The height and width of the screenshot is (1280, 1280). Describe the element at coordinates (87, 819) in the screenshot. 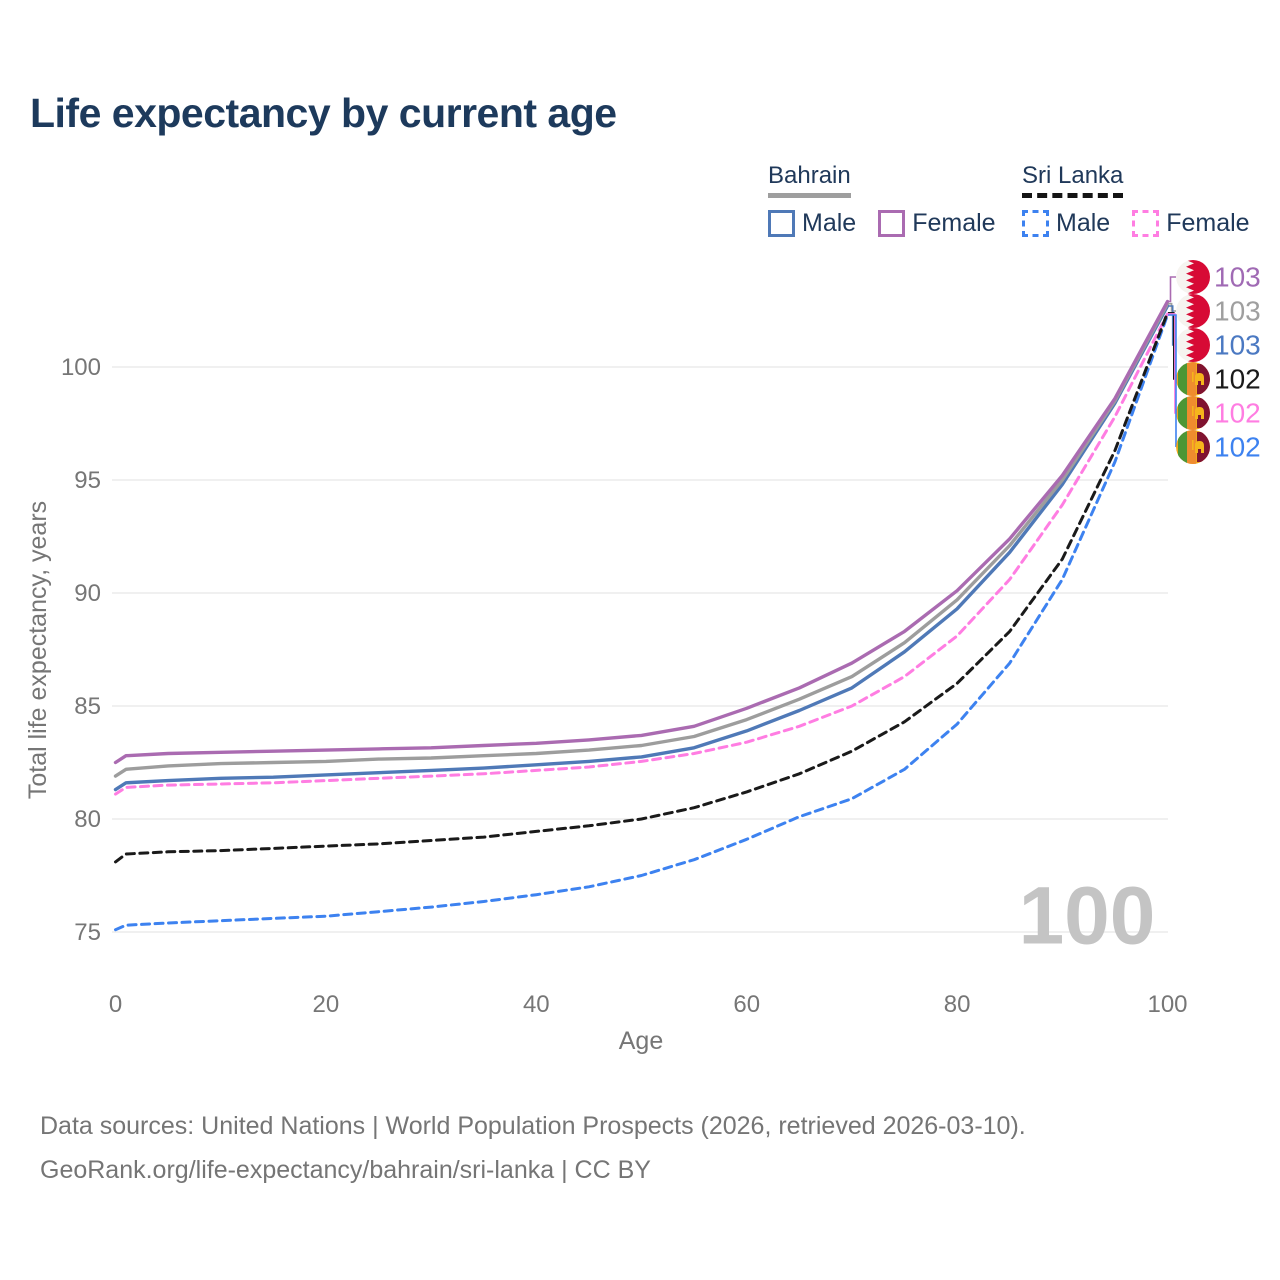

I see `y-axis-tick-label: 80` at that location.